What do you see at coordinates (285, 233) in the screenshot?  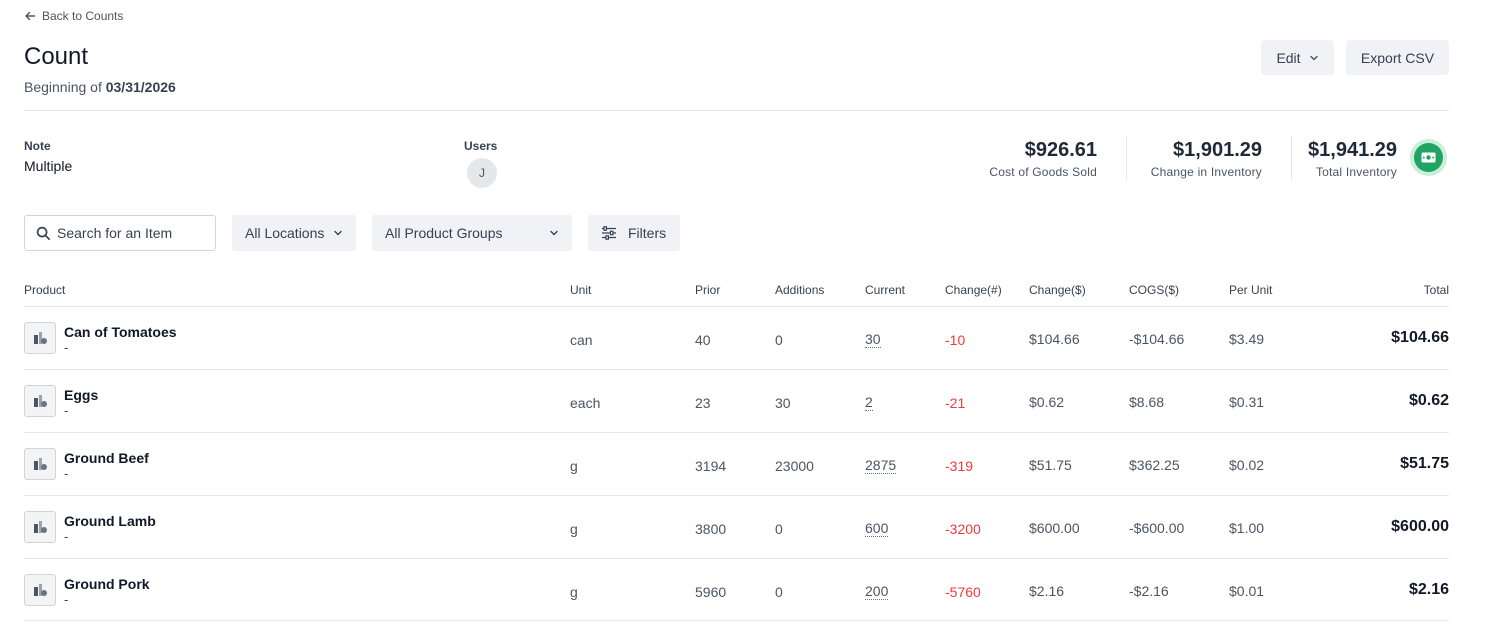 I see `locations-dropdown-label: All Locations` at bounding box center [285, 233].